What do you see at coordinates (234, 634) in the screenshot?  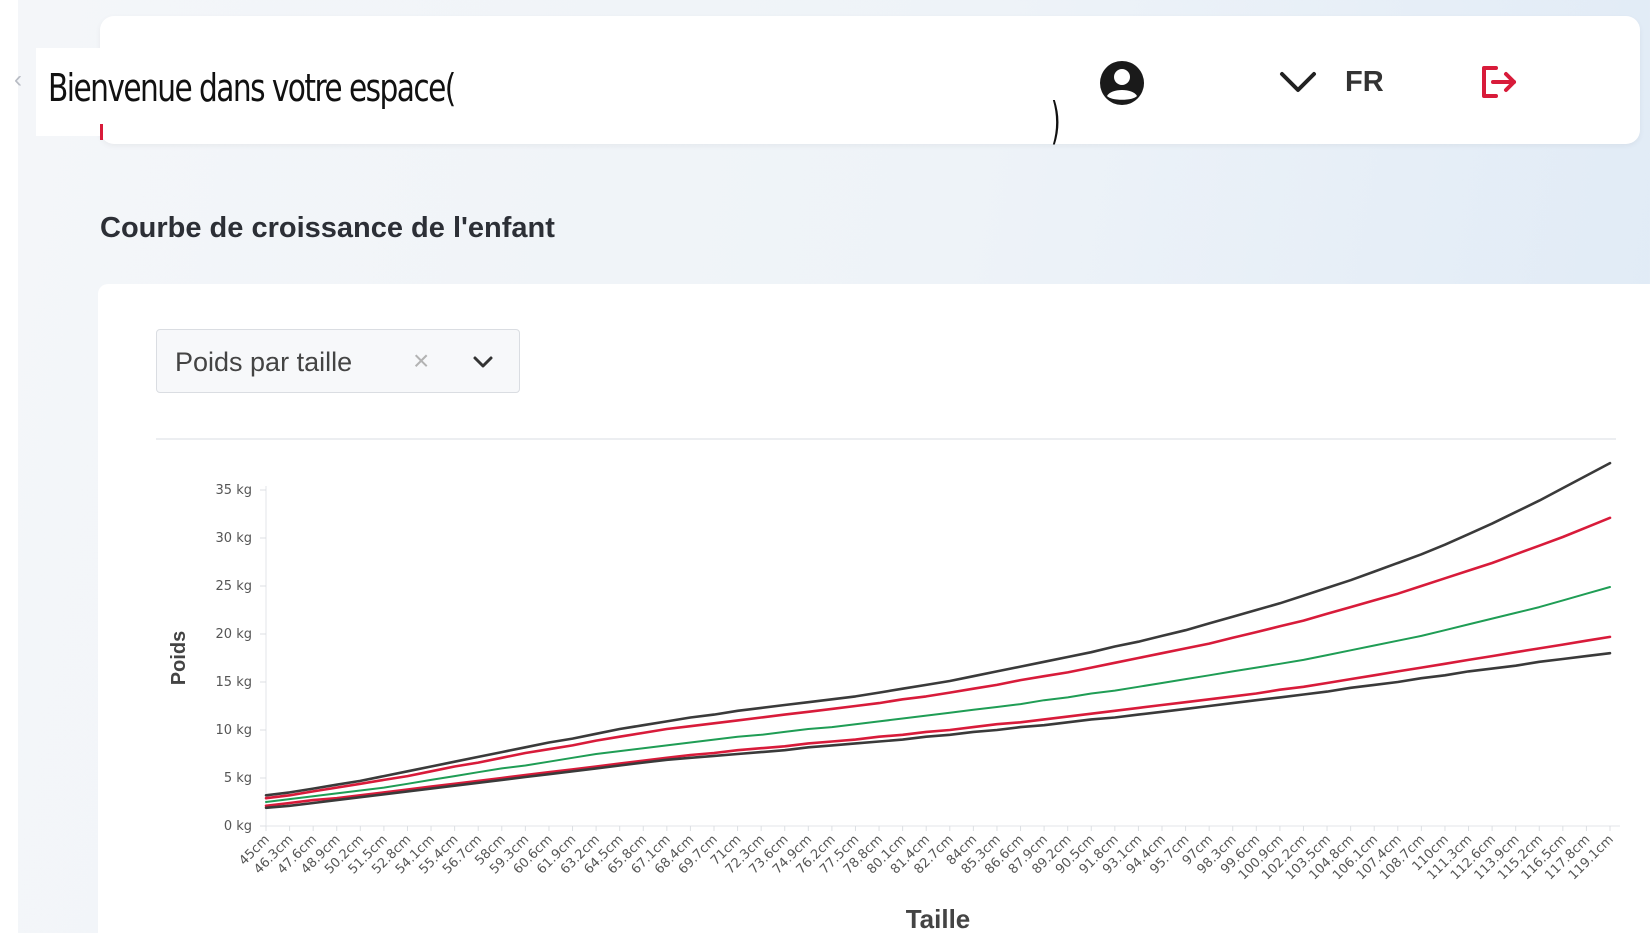 I see `y-tick-label: 20 kg` at bounding box center [234, 634].